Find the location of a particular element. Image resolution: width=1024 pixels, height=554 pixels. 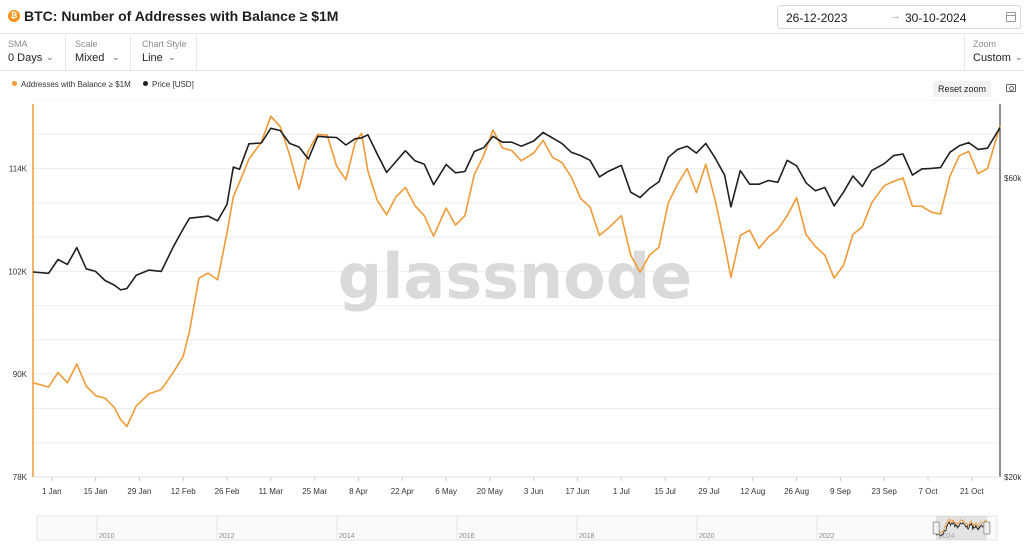

zoom-select: Zoom Custom ⌄ is located at coordinates (994, 53).